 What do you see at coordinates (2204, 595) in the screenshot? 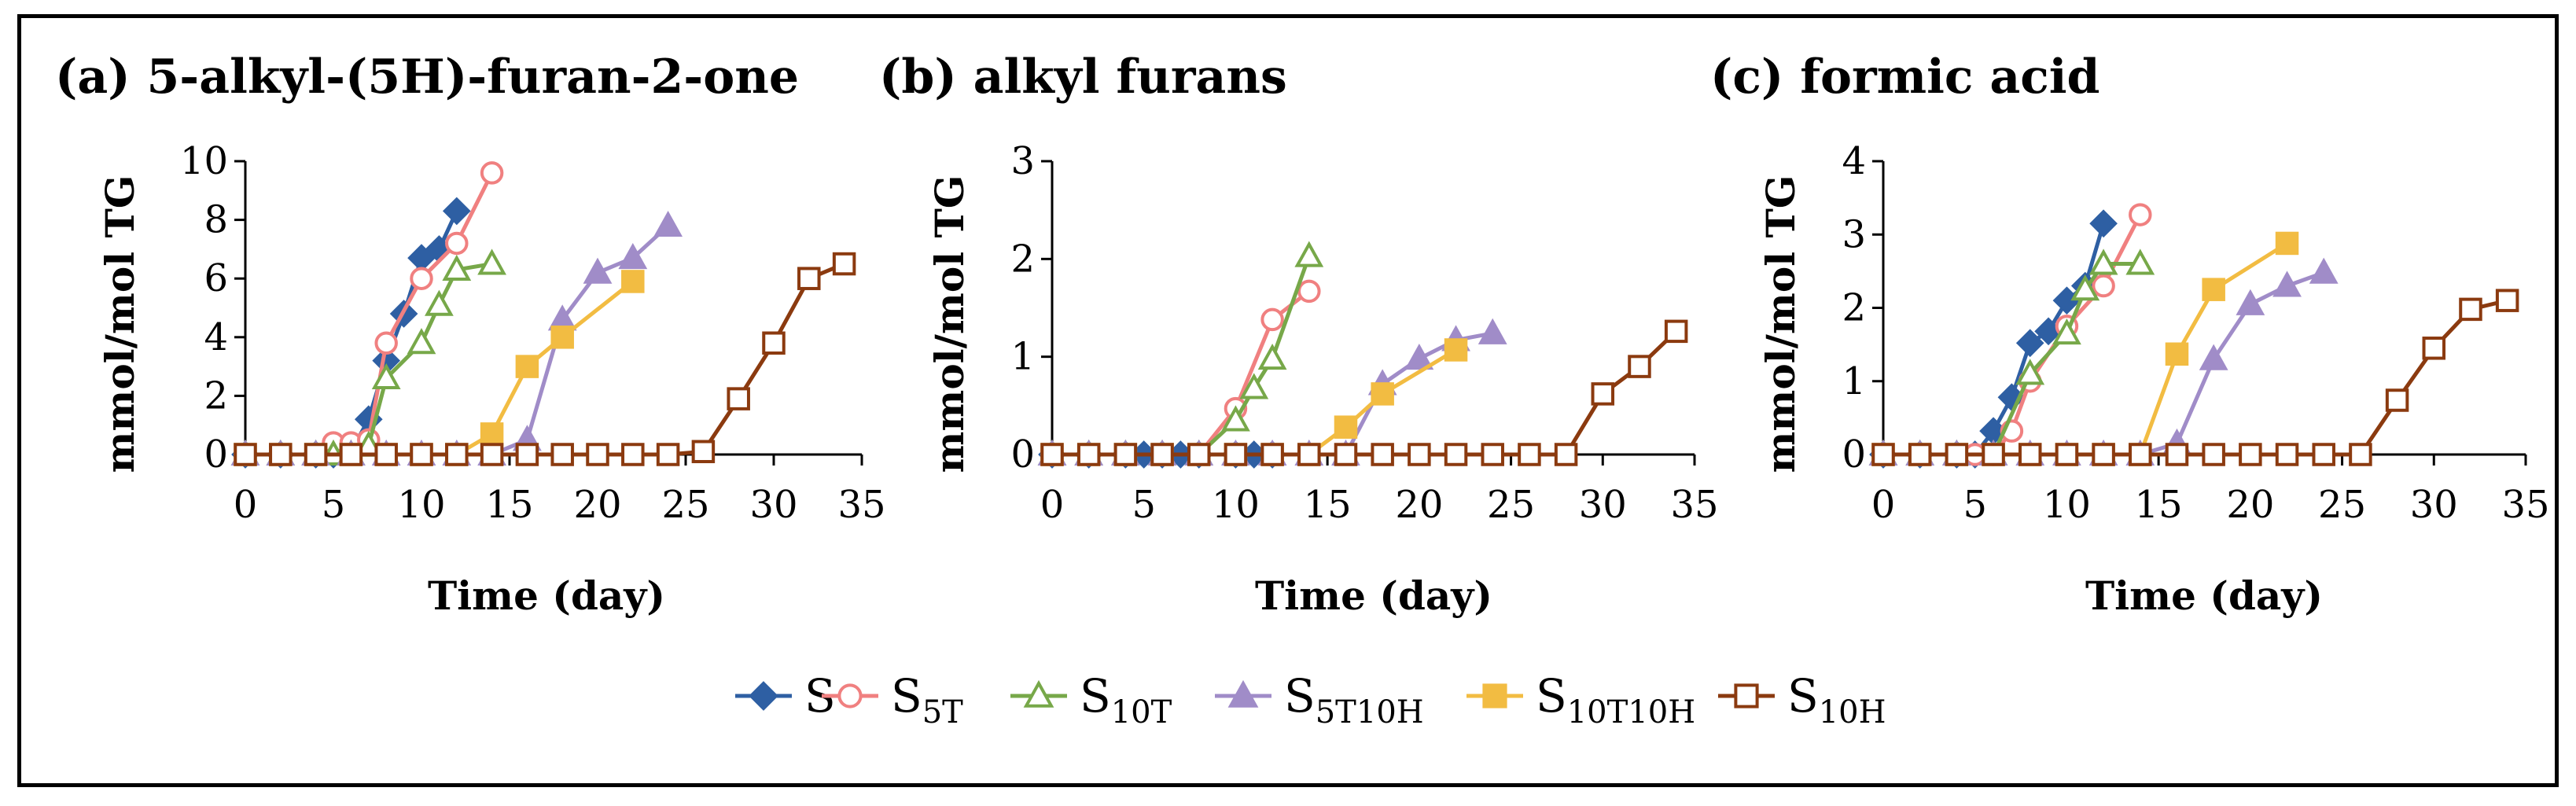
I see `panel-c-xlabel: Time (day)` at bounding box center [2204, 595].